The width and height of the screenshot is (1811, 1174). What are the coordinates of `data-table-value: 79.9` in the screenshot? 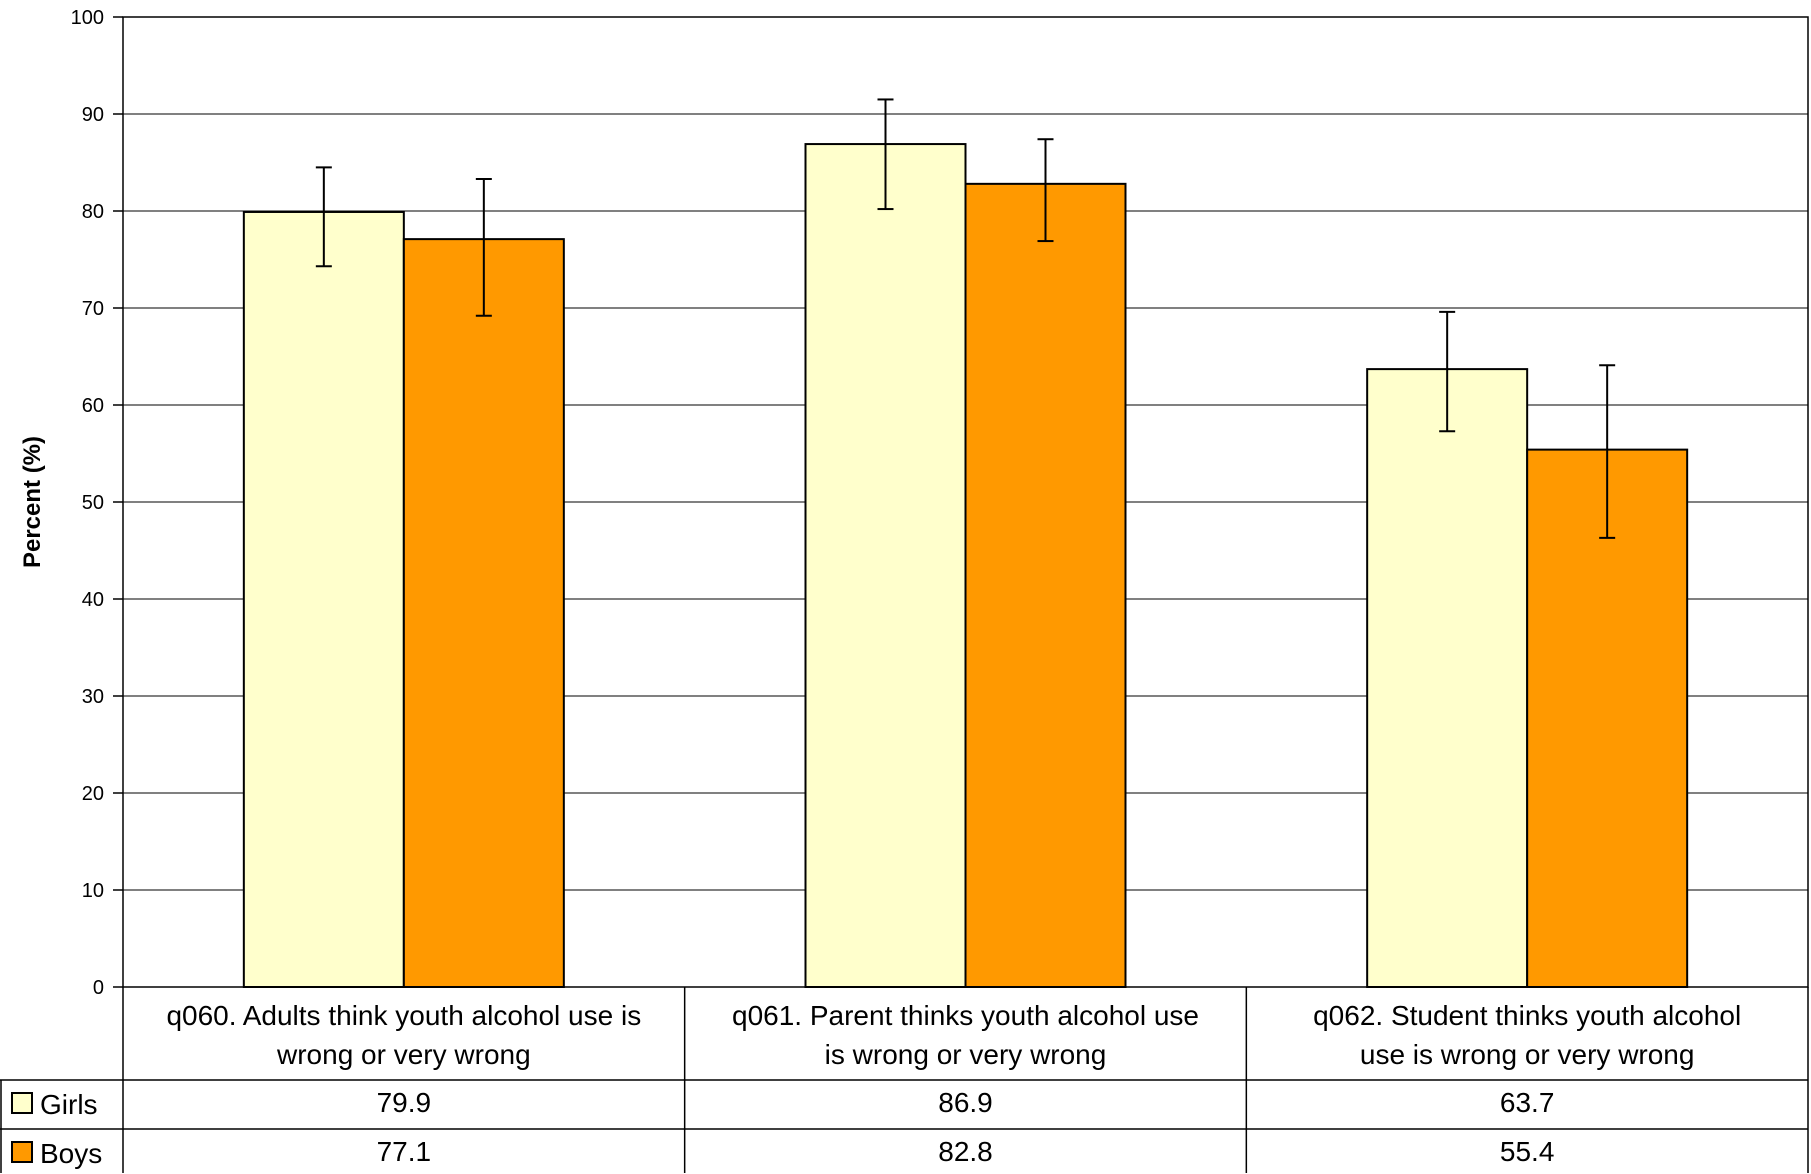 It's located at (404, 1102).